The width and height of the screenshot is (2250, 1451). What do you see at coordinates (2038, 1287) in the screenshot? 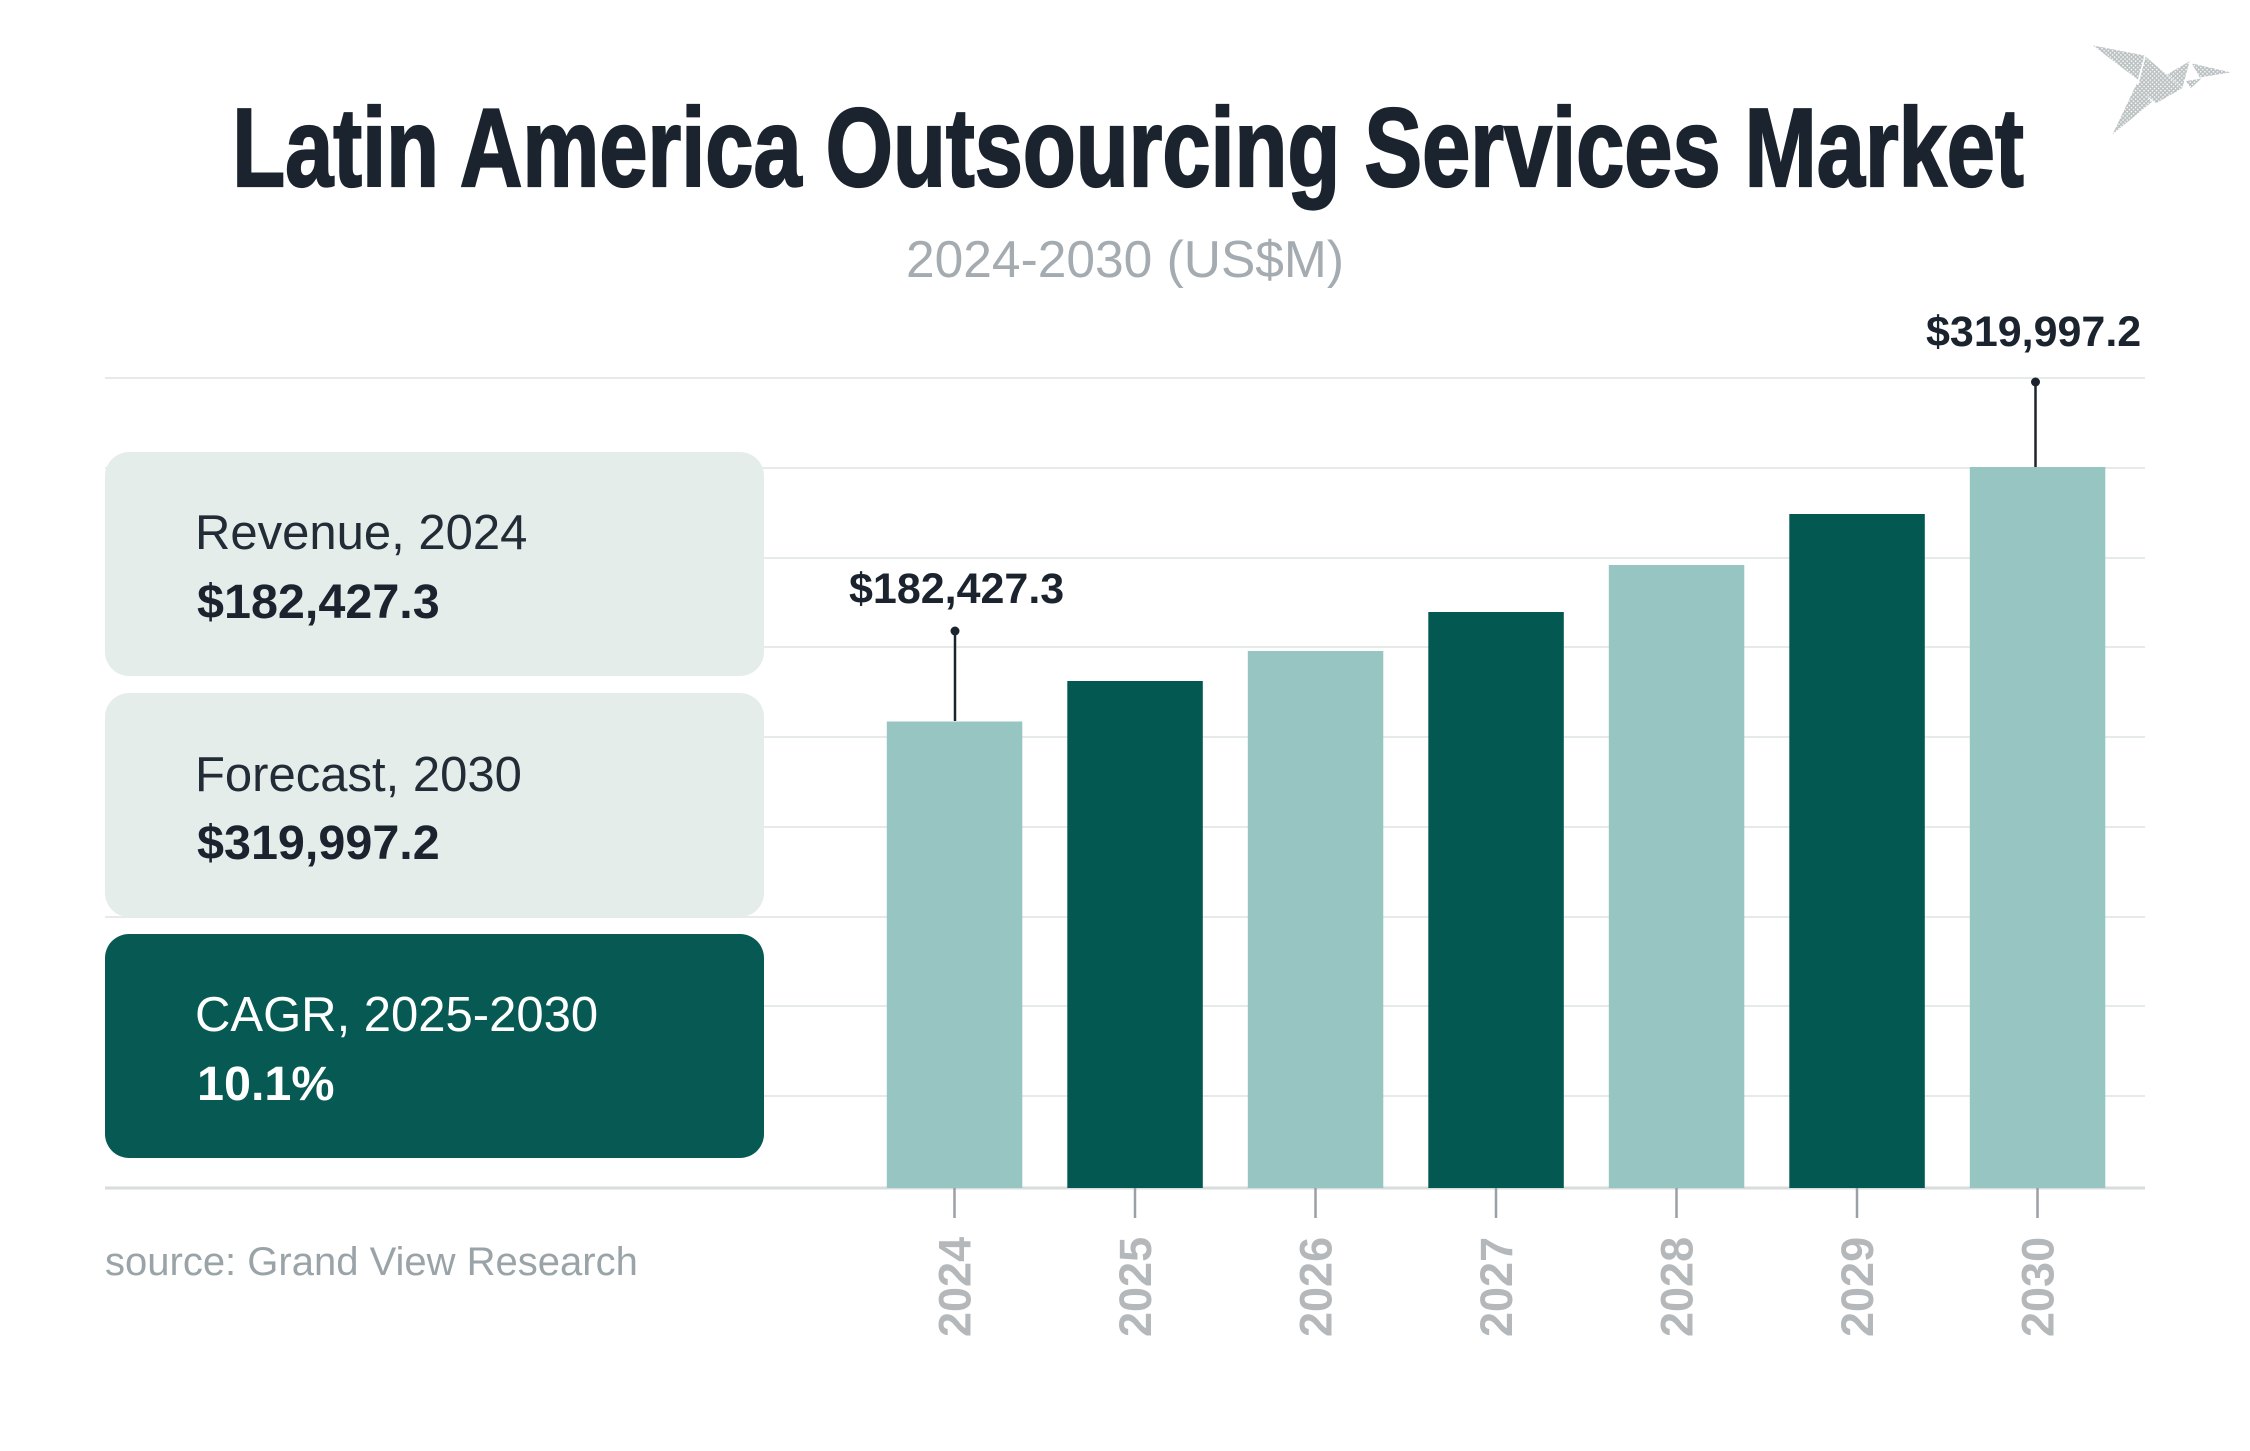
I see `svg-text: 2030` at bounding box center [2038, 1287].